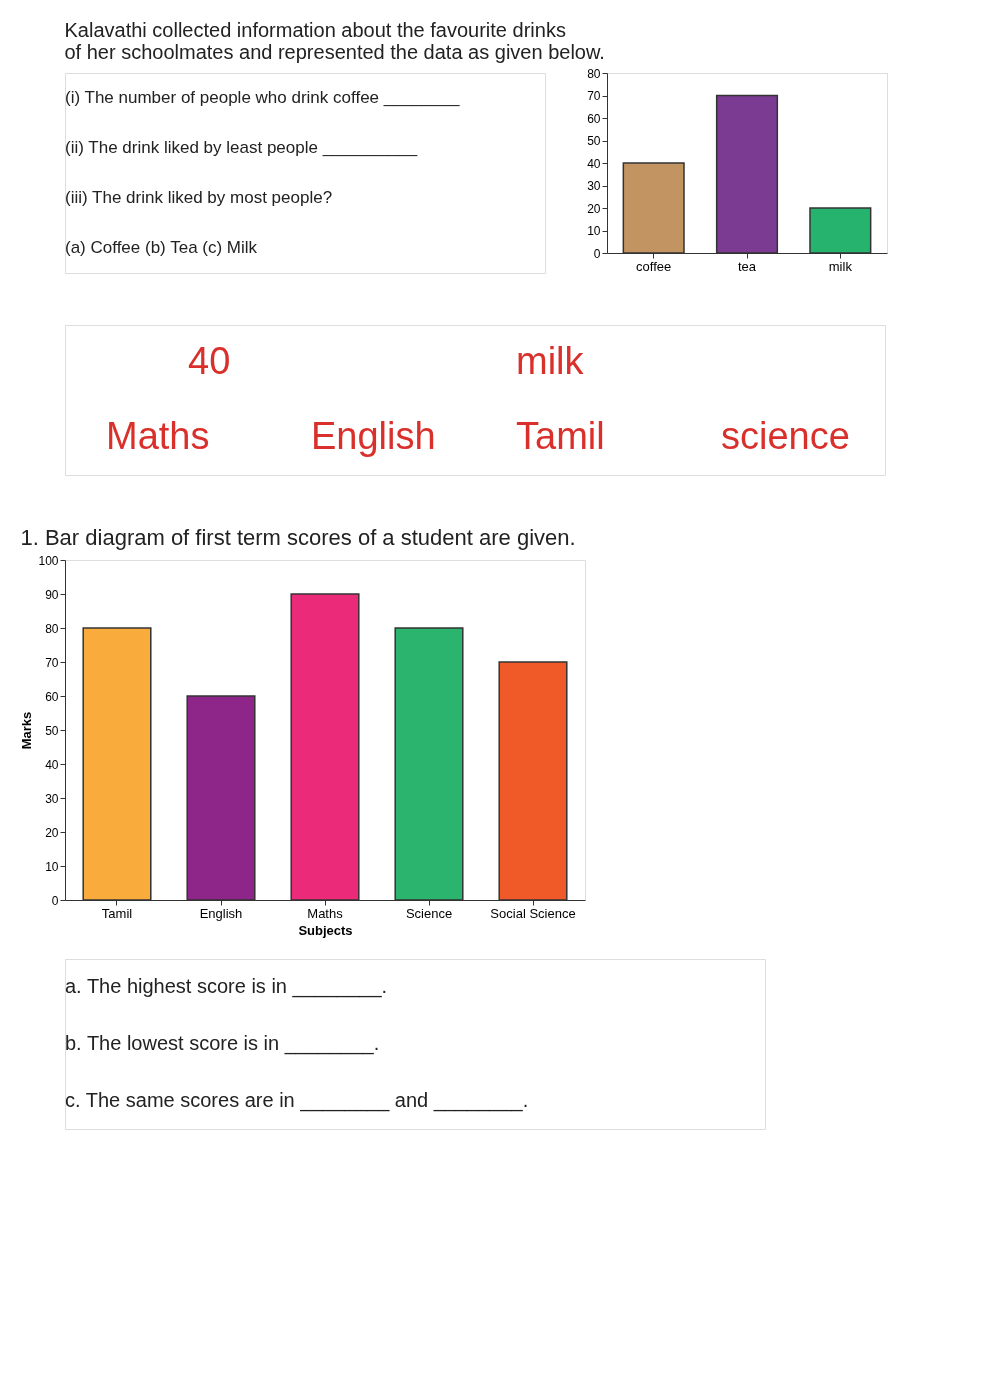 This screenshot has height=1391, width=1000. Describe the element at coordinates (550, 360) in the screenshot. I see `text: milk` at that location.